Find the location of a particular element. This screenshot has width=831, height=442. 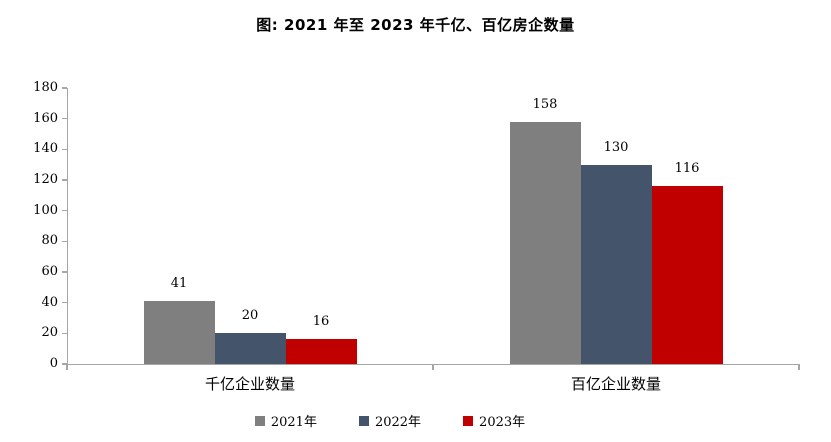

x-category-label: 千亿企业数量 is located at coordinates (249, 384).